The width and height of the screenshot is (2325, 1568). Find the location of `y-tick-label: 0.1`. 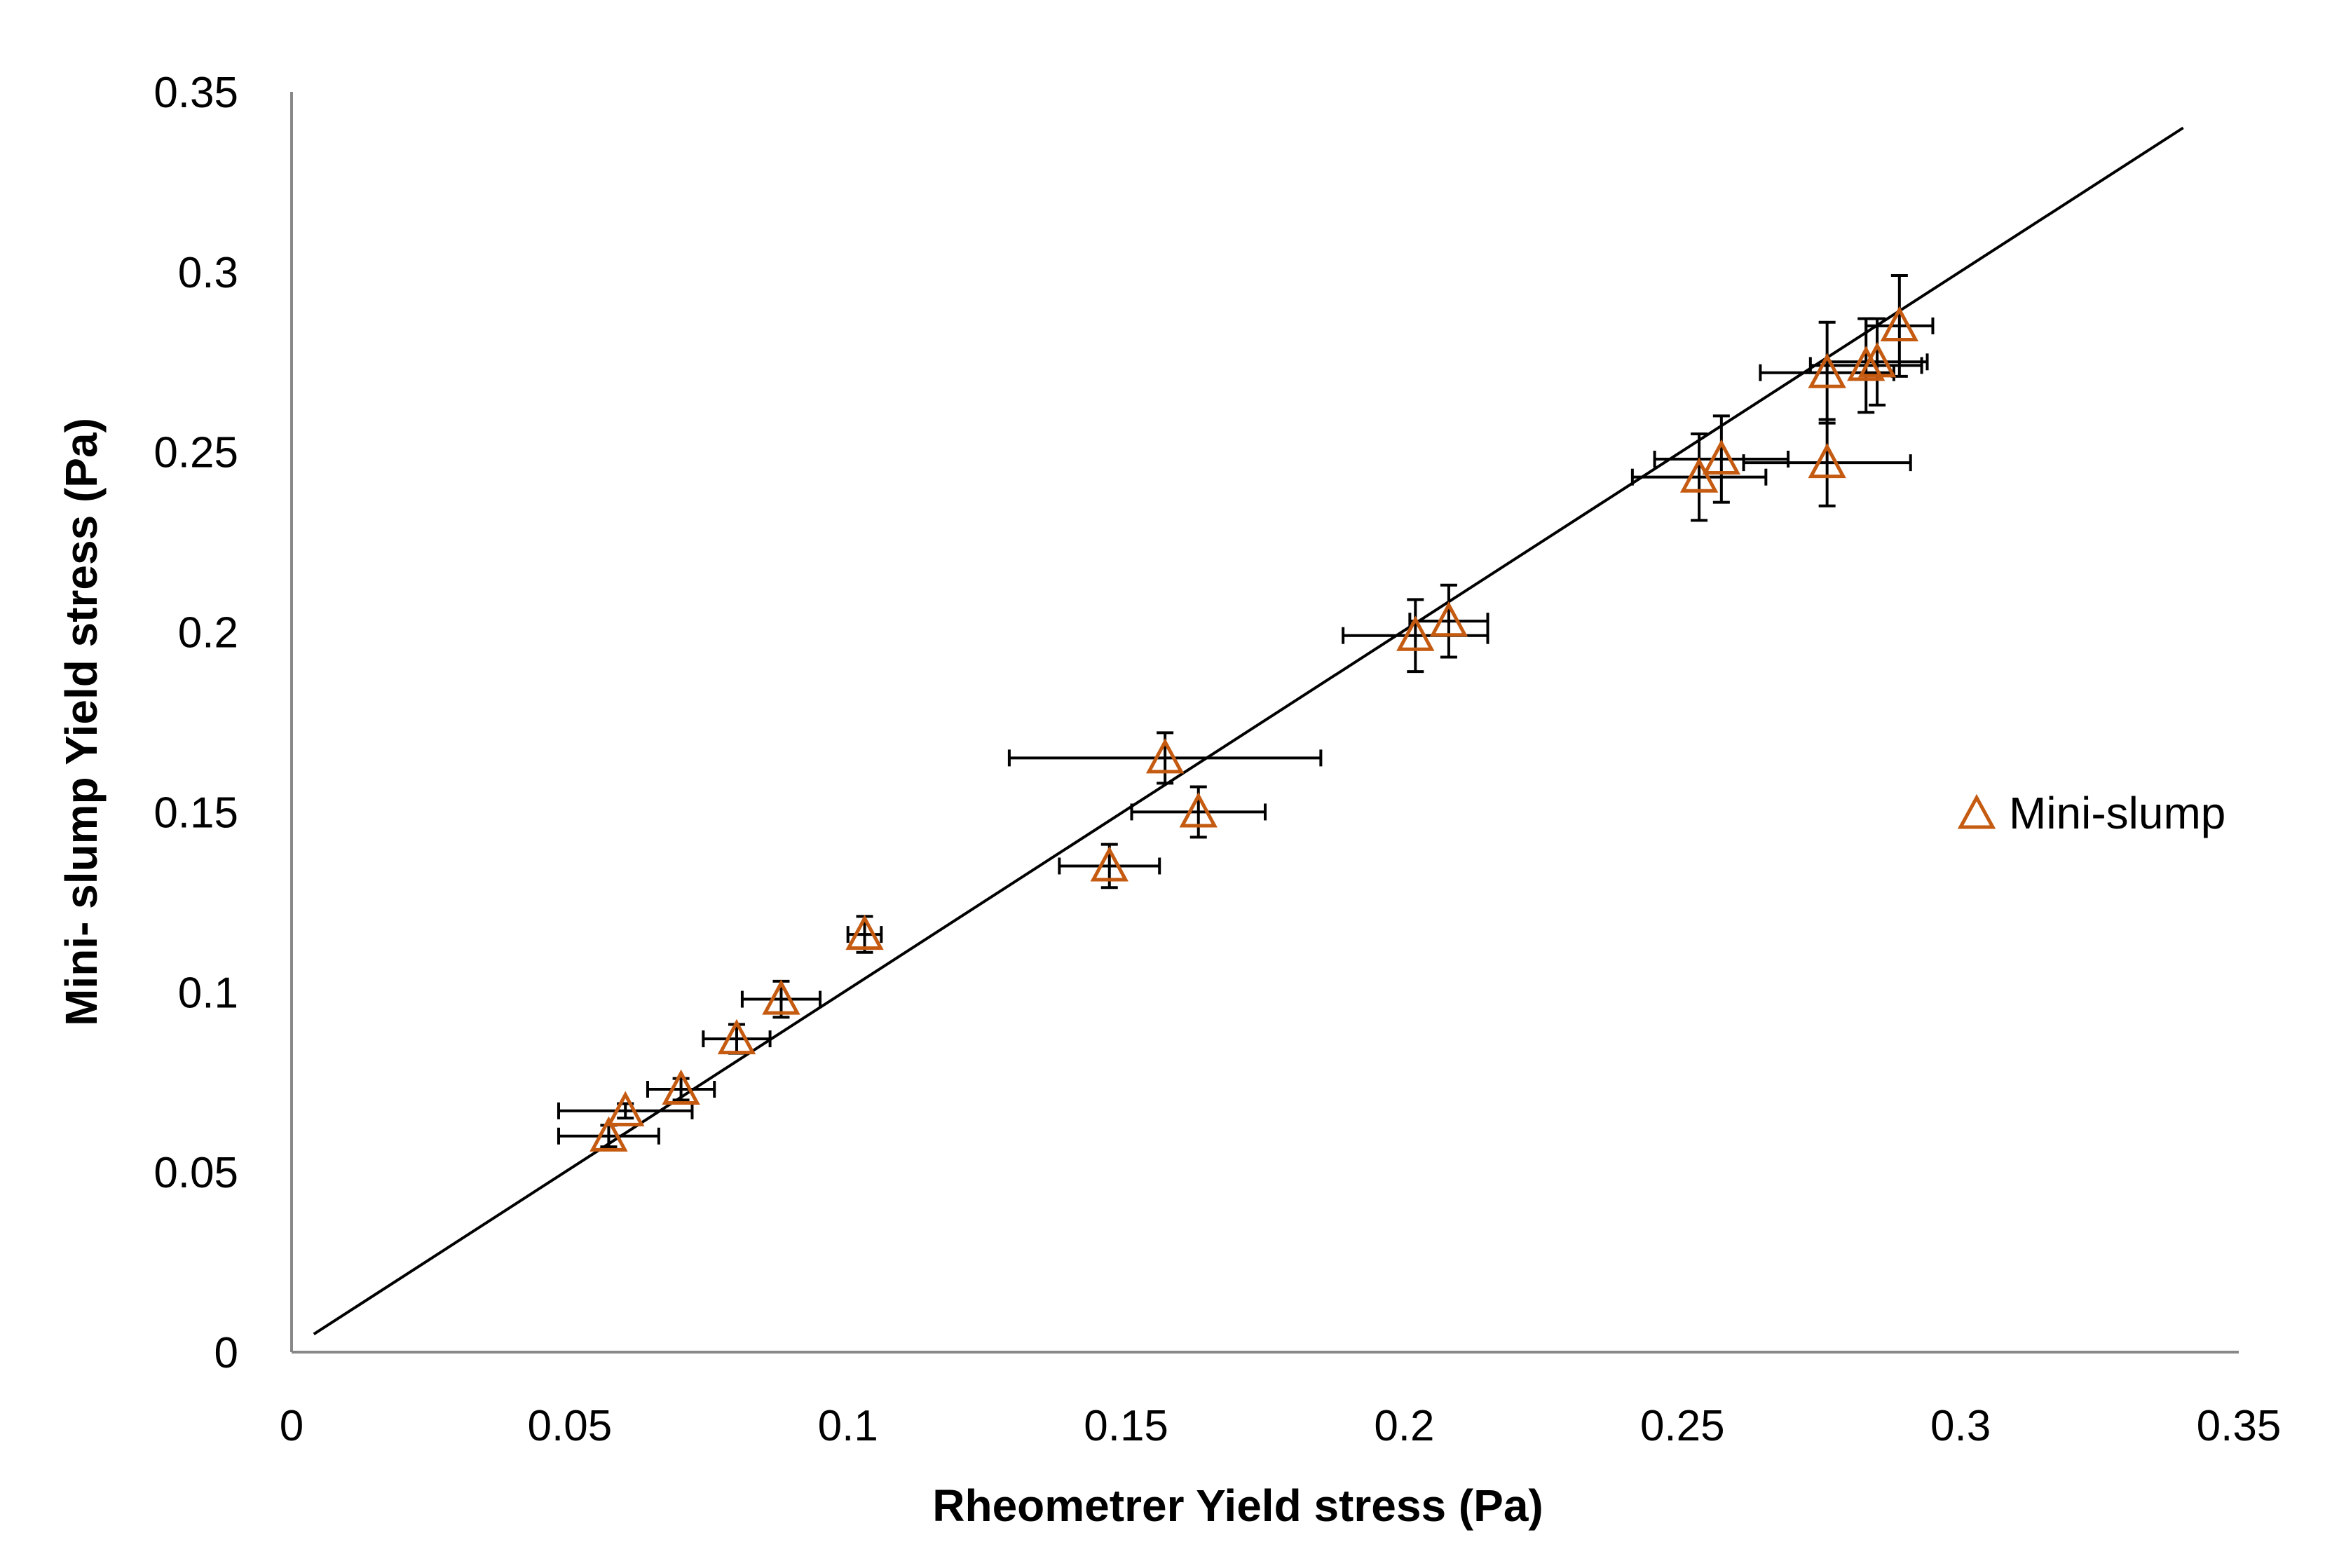

y-tick-label: 0.1 is located at coordinates (208, 993).